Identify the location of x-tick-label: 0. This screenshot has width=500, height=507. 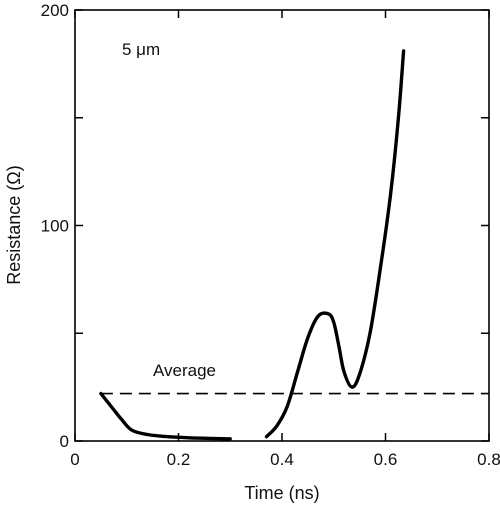
(74, 459).